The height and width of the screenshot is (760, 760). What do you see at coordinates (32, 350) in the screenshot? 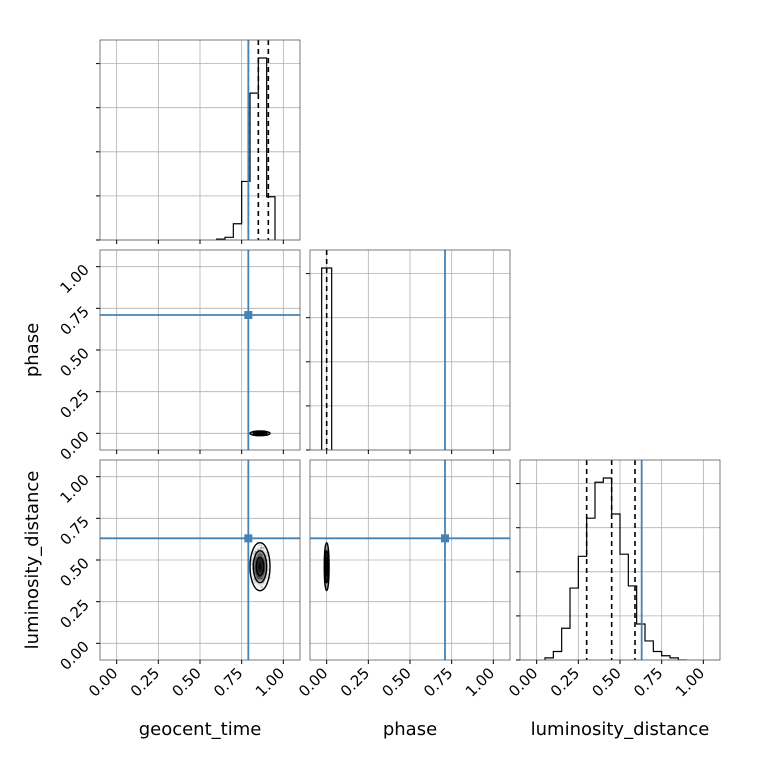
I see `y-axis-label-phase: phase` at bounding box center [32, 350].